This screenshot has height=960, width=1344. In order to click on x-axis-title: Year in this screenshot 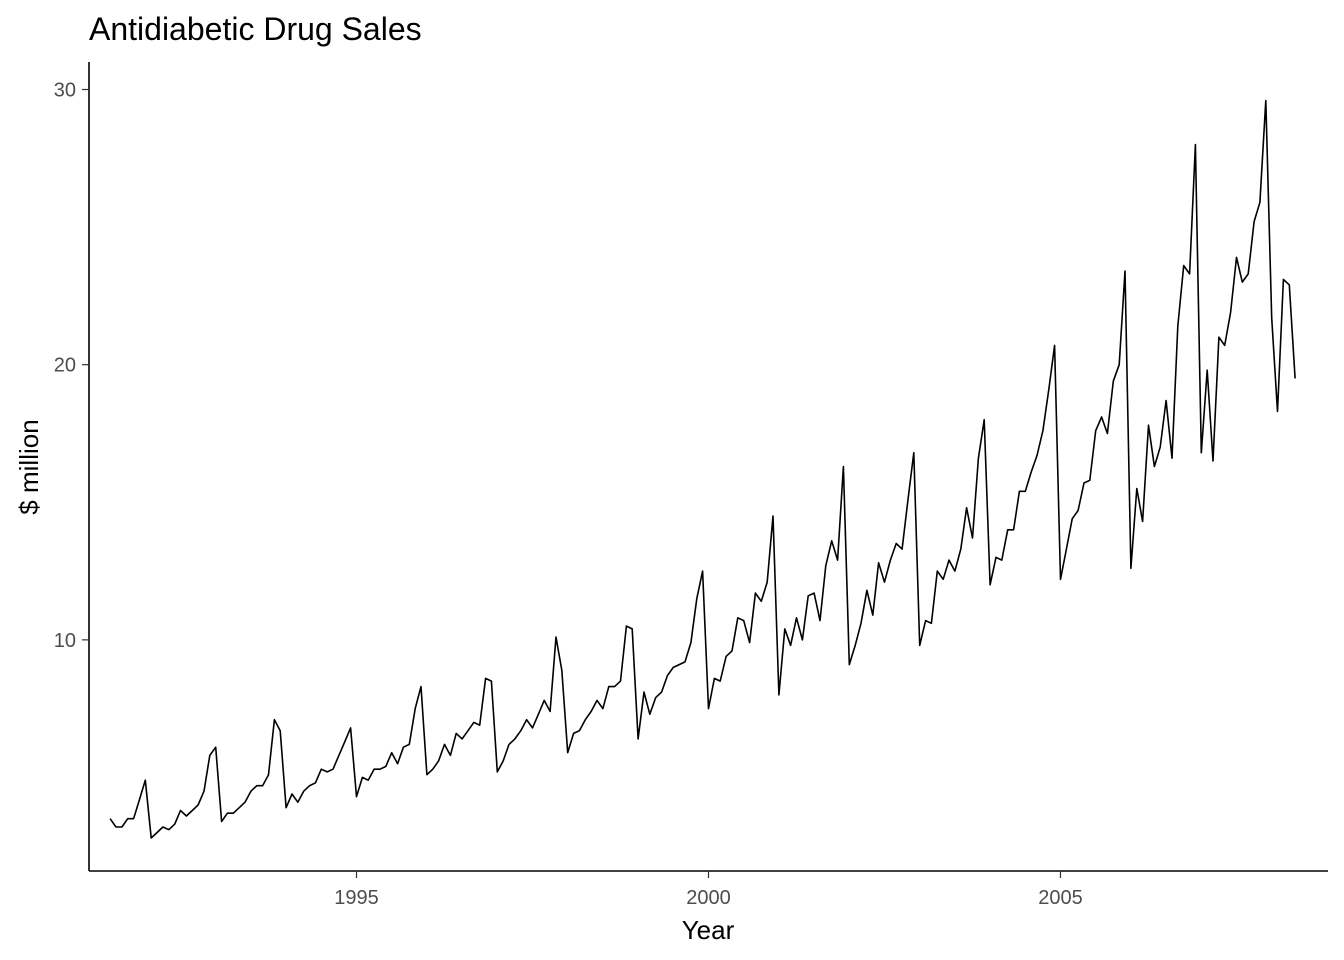, I will do `click(708, 930)`.